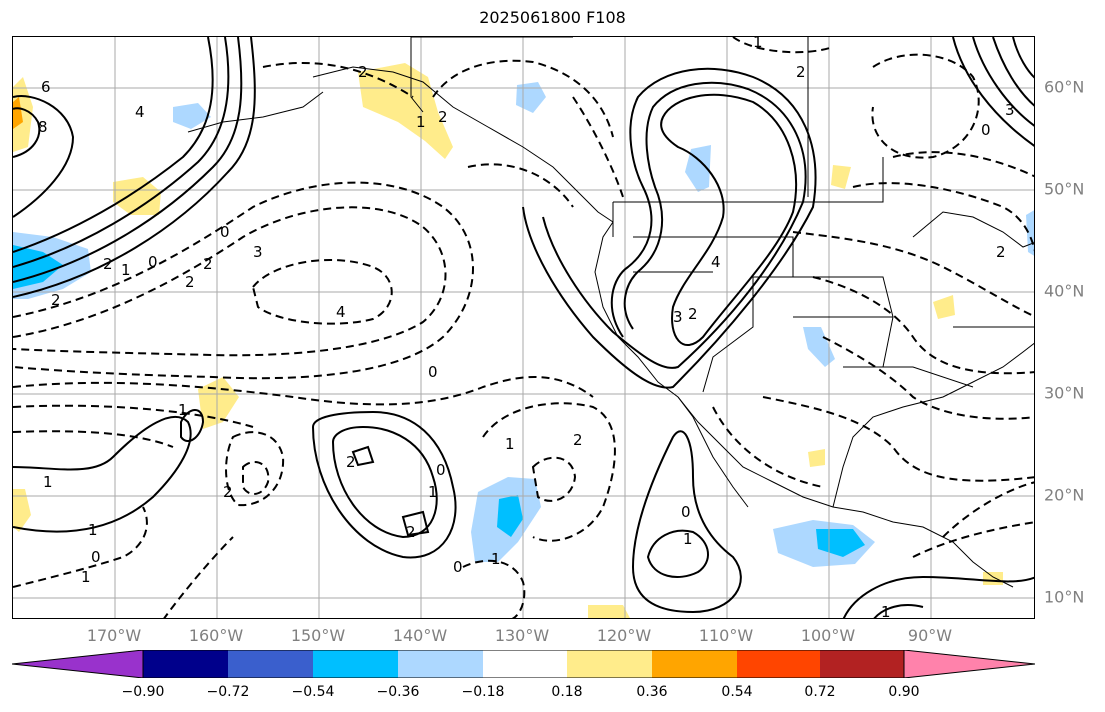 The image size is (1105, 712). What do you see at coordinates (1064, 597) in the screenshot?
I see `latitude-label: 10°N` at bounding box center [1064, 597].